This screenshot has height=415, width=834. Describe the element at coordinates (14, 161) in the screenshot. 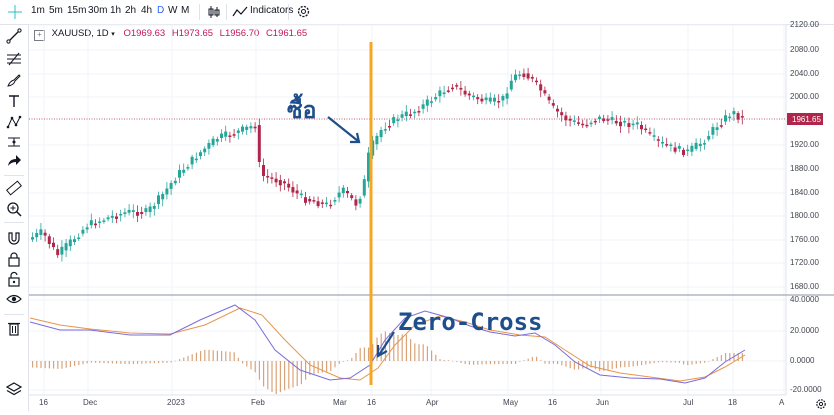

I see `arrow-icon` at that location.